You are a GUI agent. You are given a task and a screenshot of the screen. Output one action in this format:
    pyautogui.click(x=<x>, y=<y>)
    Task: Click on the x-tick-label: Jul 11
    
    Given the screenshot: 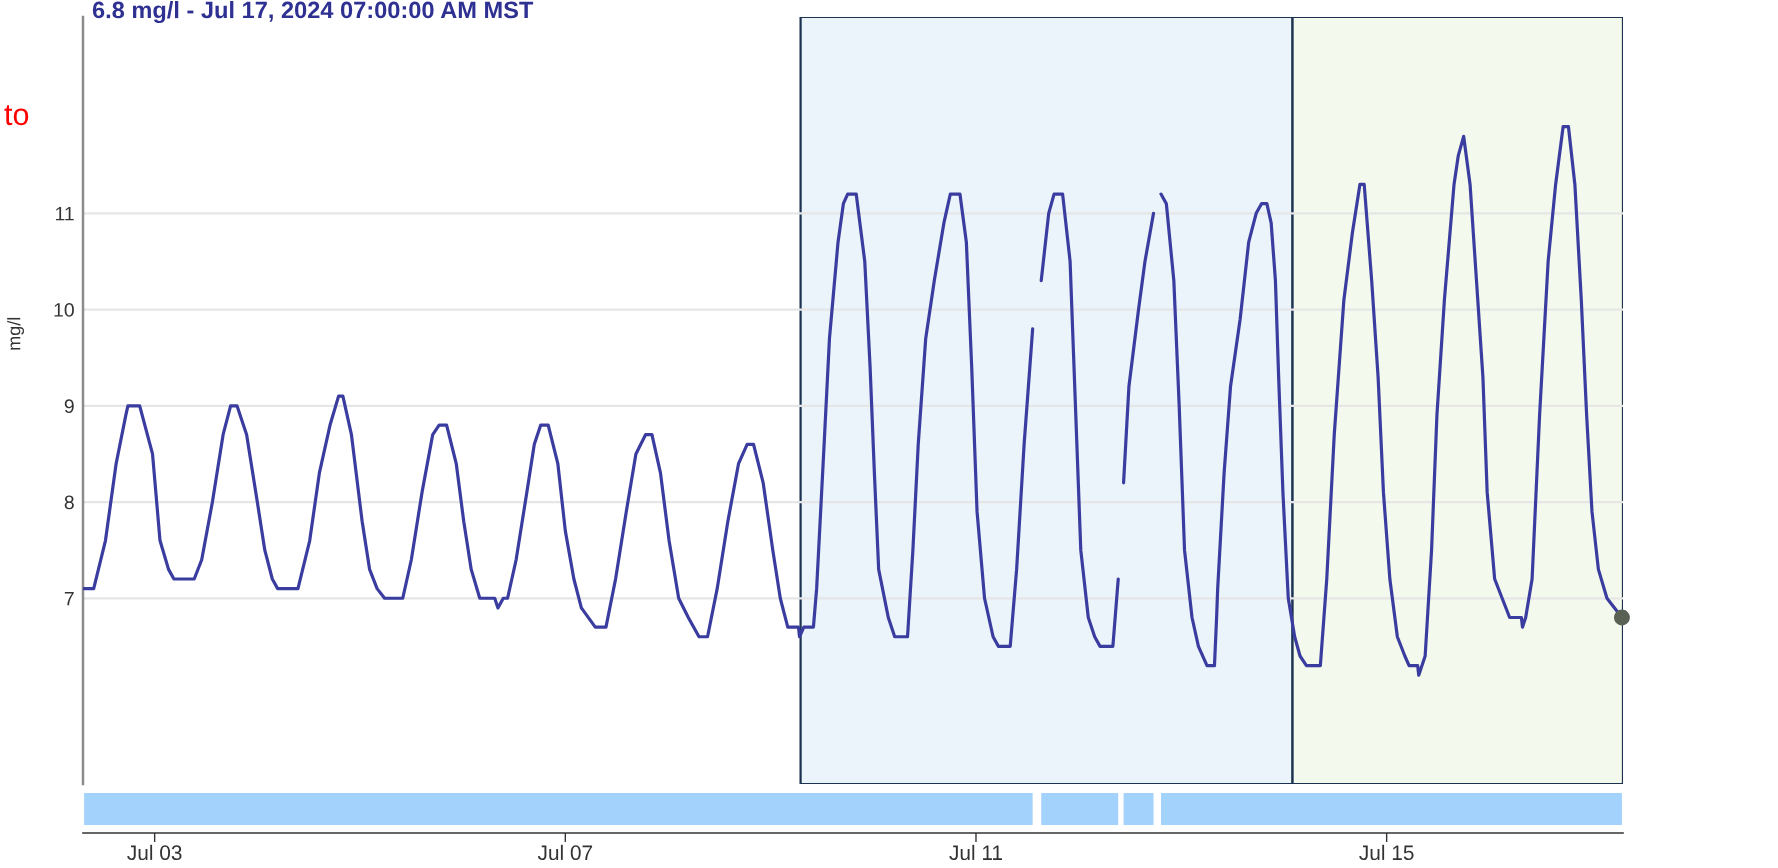 What is the action you would take?
    pyautogui.click(x=975, y=852)
    